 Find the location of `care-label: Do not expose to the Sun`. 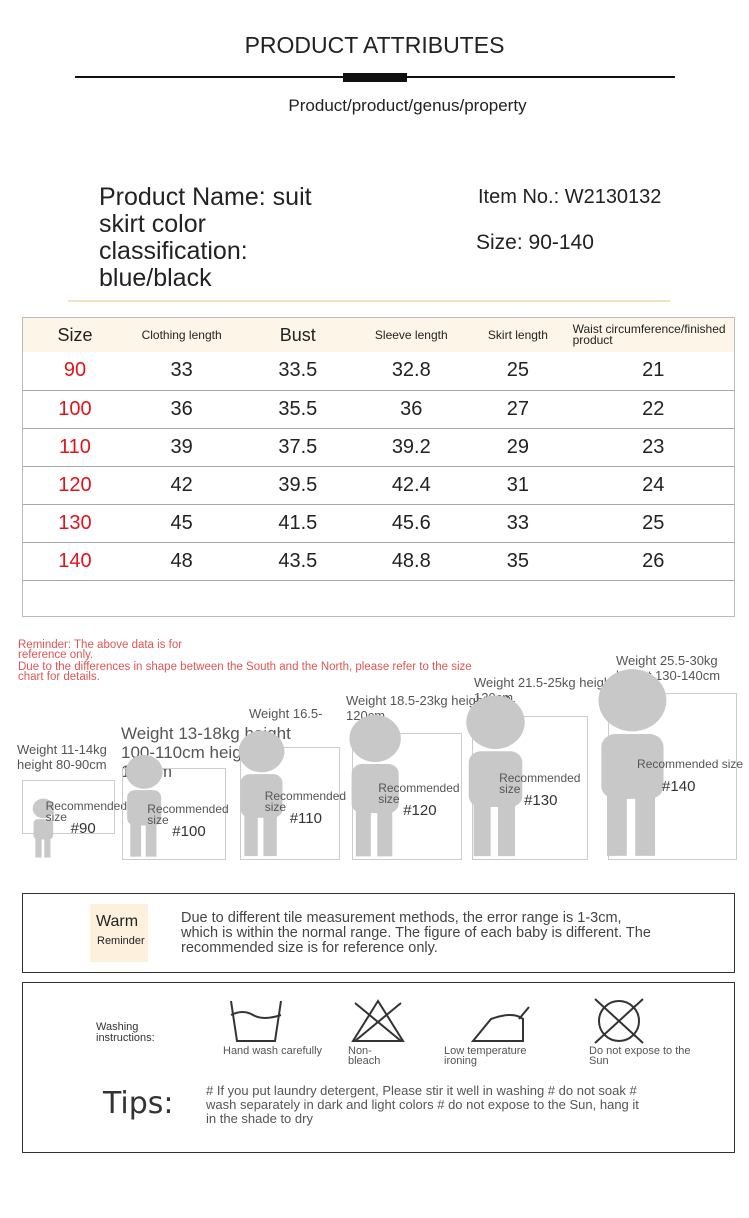

care-label: Do not expose to the Sun is located at coordinates (640, 1056).